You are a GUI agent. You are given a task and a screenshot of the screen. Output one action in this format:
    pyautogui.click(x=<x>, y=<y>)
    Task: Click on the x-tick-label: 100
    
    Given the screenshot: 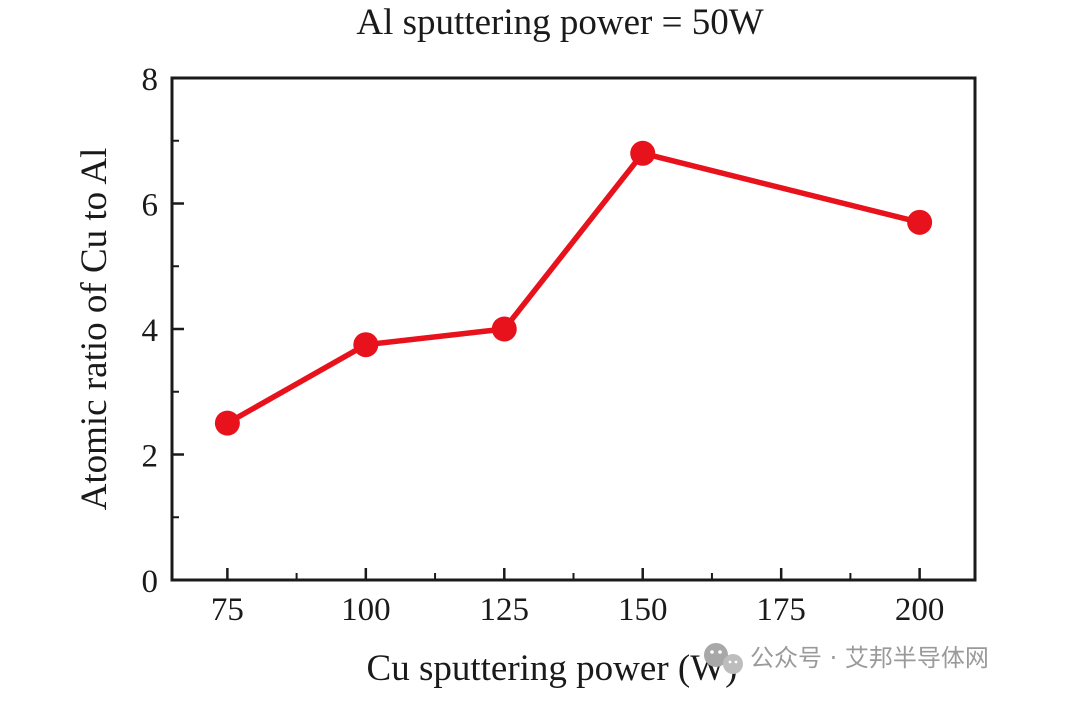 What is the action you would take?
    pyautogui.click(x=366, y=610)
    